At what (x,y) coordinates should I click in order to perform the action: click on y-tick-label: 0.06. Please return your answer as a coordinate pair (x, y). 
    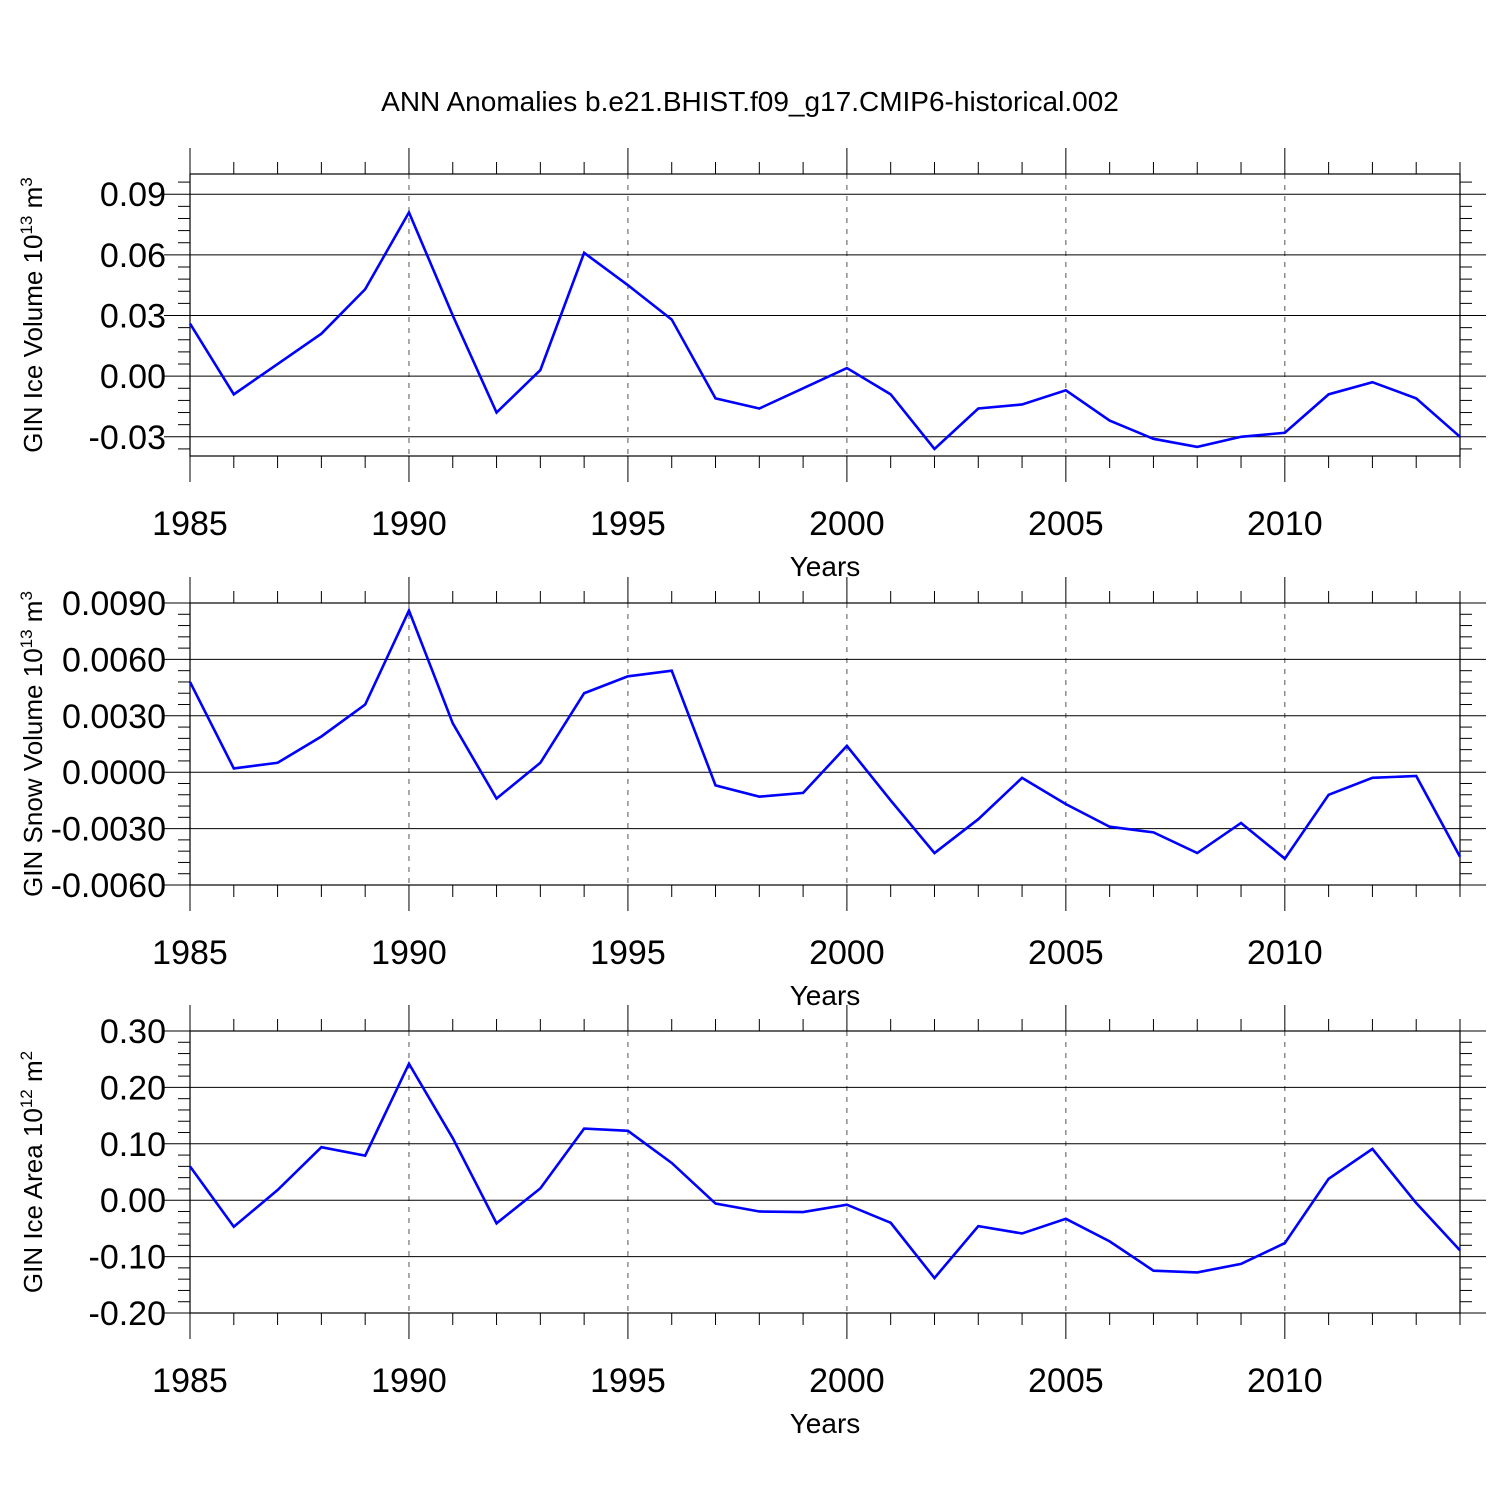
    Looking at the image, I should click on (133, 256).